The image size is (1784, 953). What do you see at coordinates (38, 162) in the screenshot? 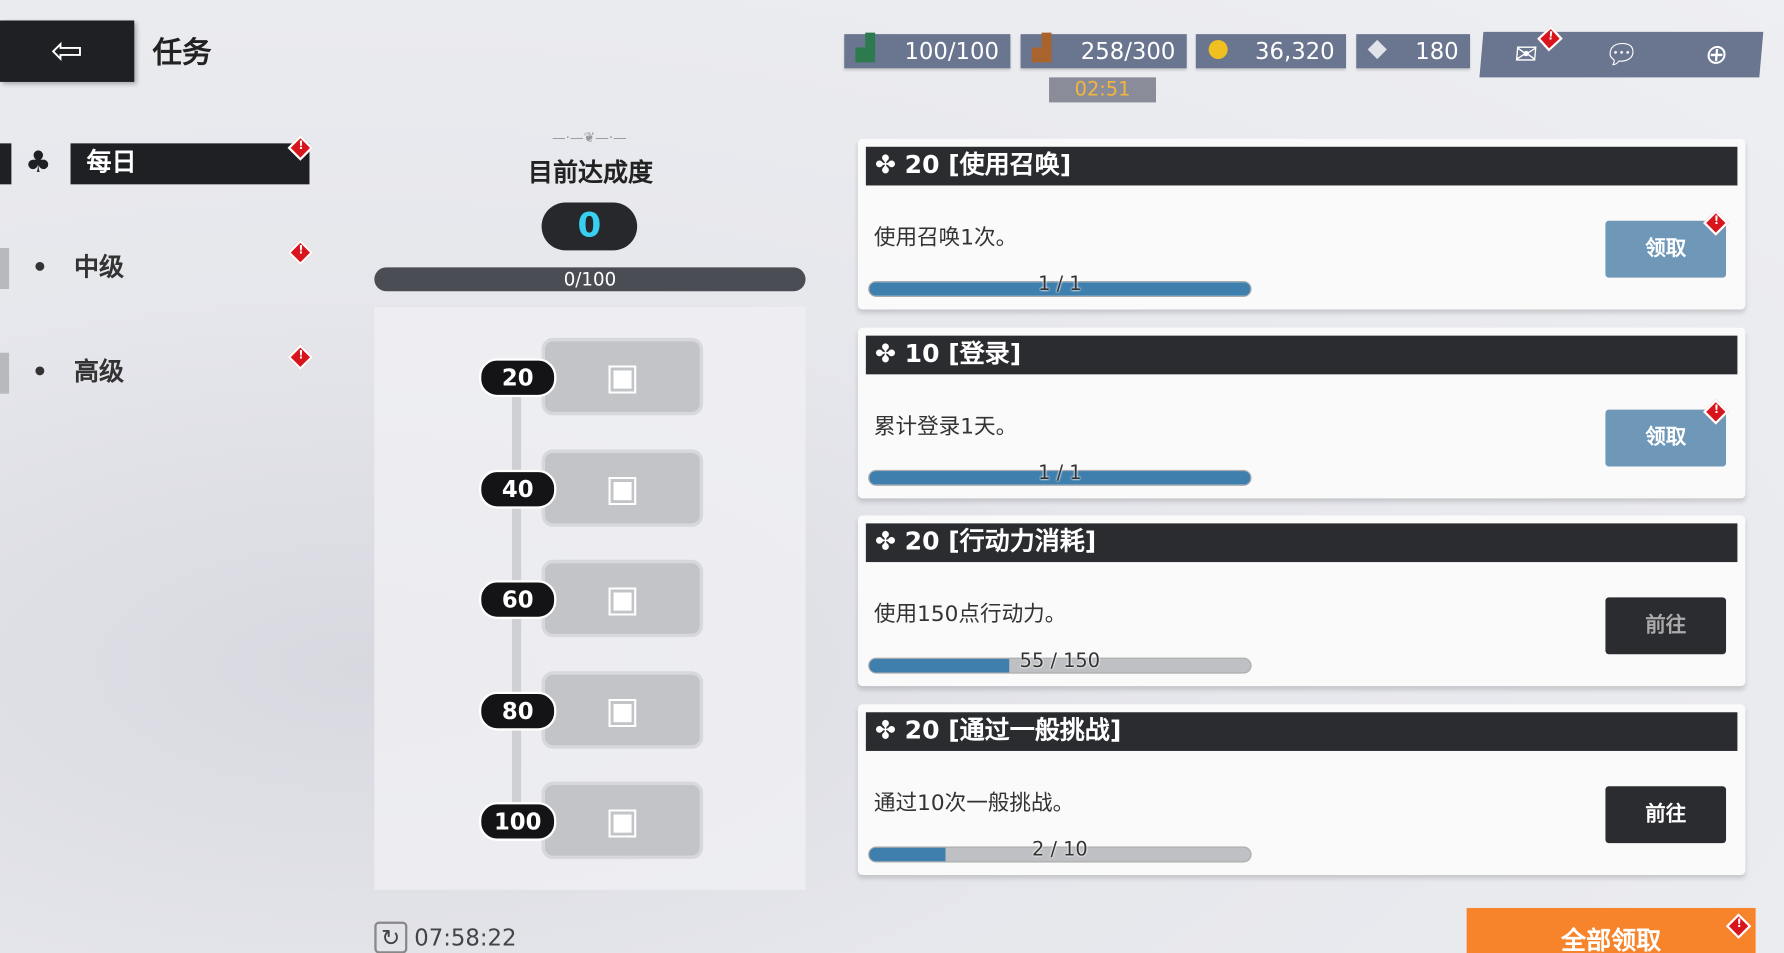
I see `clover-icon: ♣` at bounding box center [38, 162].